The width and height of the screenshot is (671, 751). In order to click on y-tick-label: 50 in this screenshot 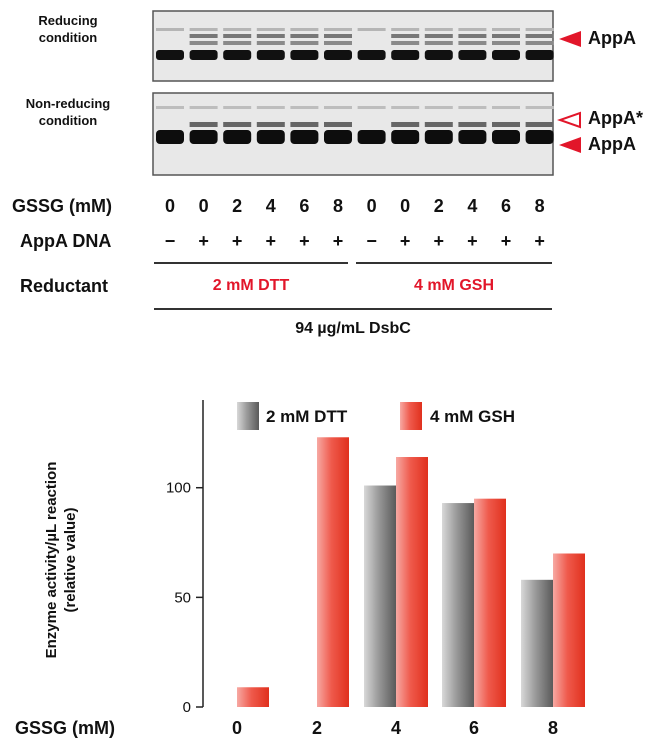, I will do `click(182, 597)`.